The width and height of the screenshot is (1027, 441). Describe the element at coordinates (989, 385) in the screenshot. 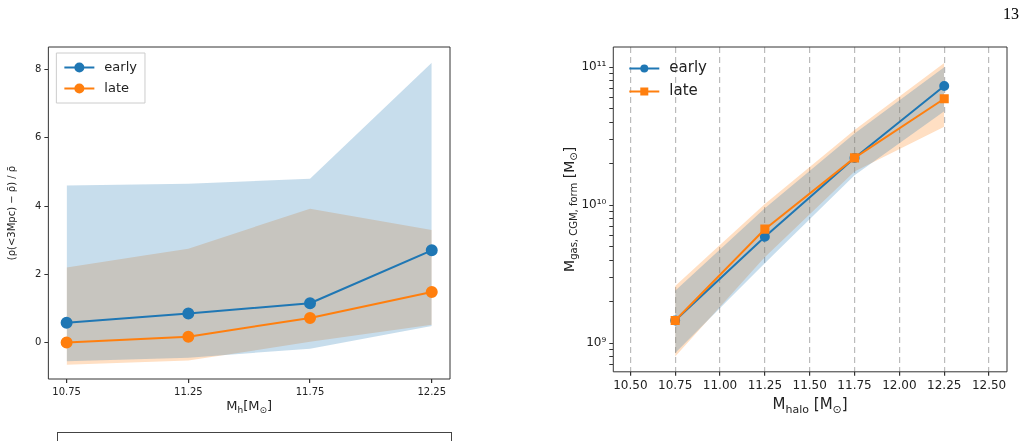

I see `x-tick-label: 12.50` at that location.